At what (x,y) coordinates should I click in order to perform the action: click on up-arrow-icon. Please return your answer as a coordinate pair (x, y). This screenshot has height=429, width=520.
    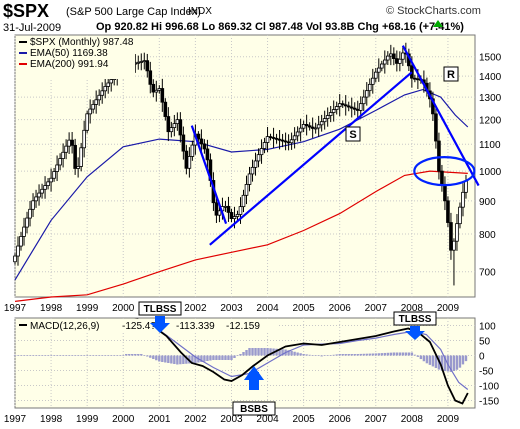
    Looking at the image, I should click on (254, 378).